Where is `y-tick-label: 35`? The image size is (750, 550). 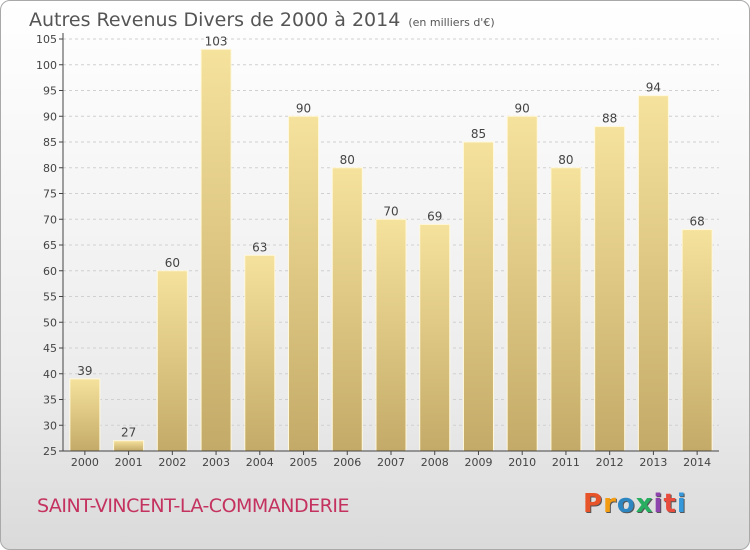
y-tick-label: 35 is located at coordinates (50, 400).